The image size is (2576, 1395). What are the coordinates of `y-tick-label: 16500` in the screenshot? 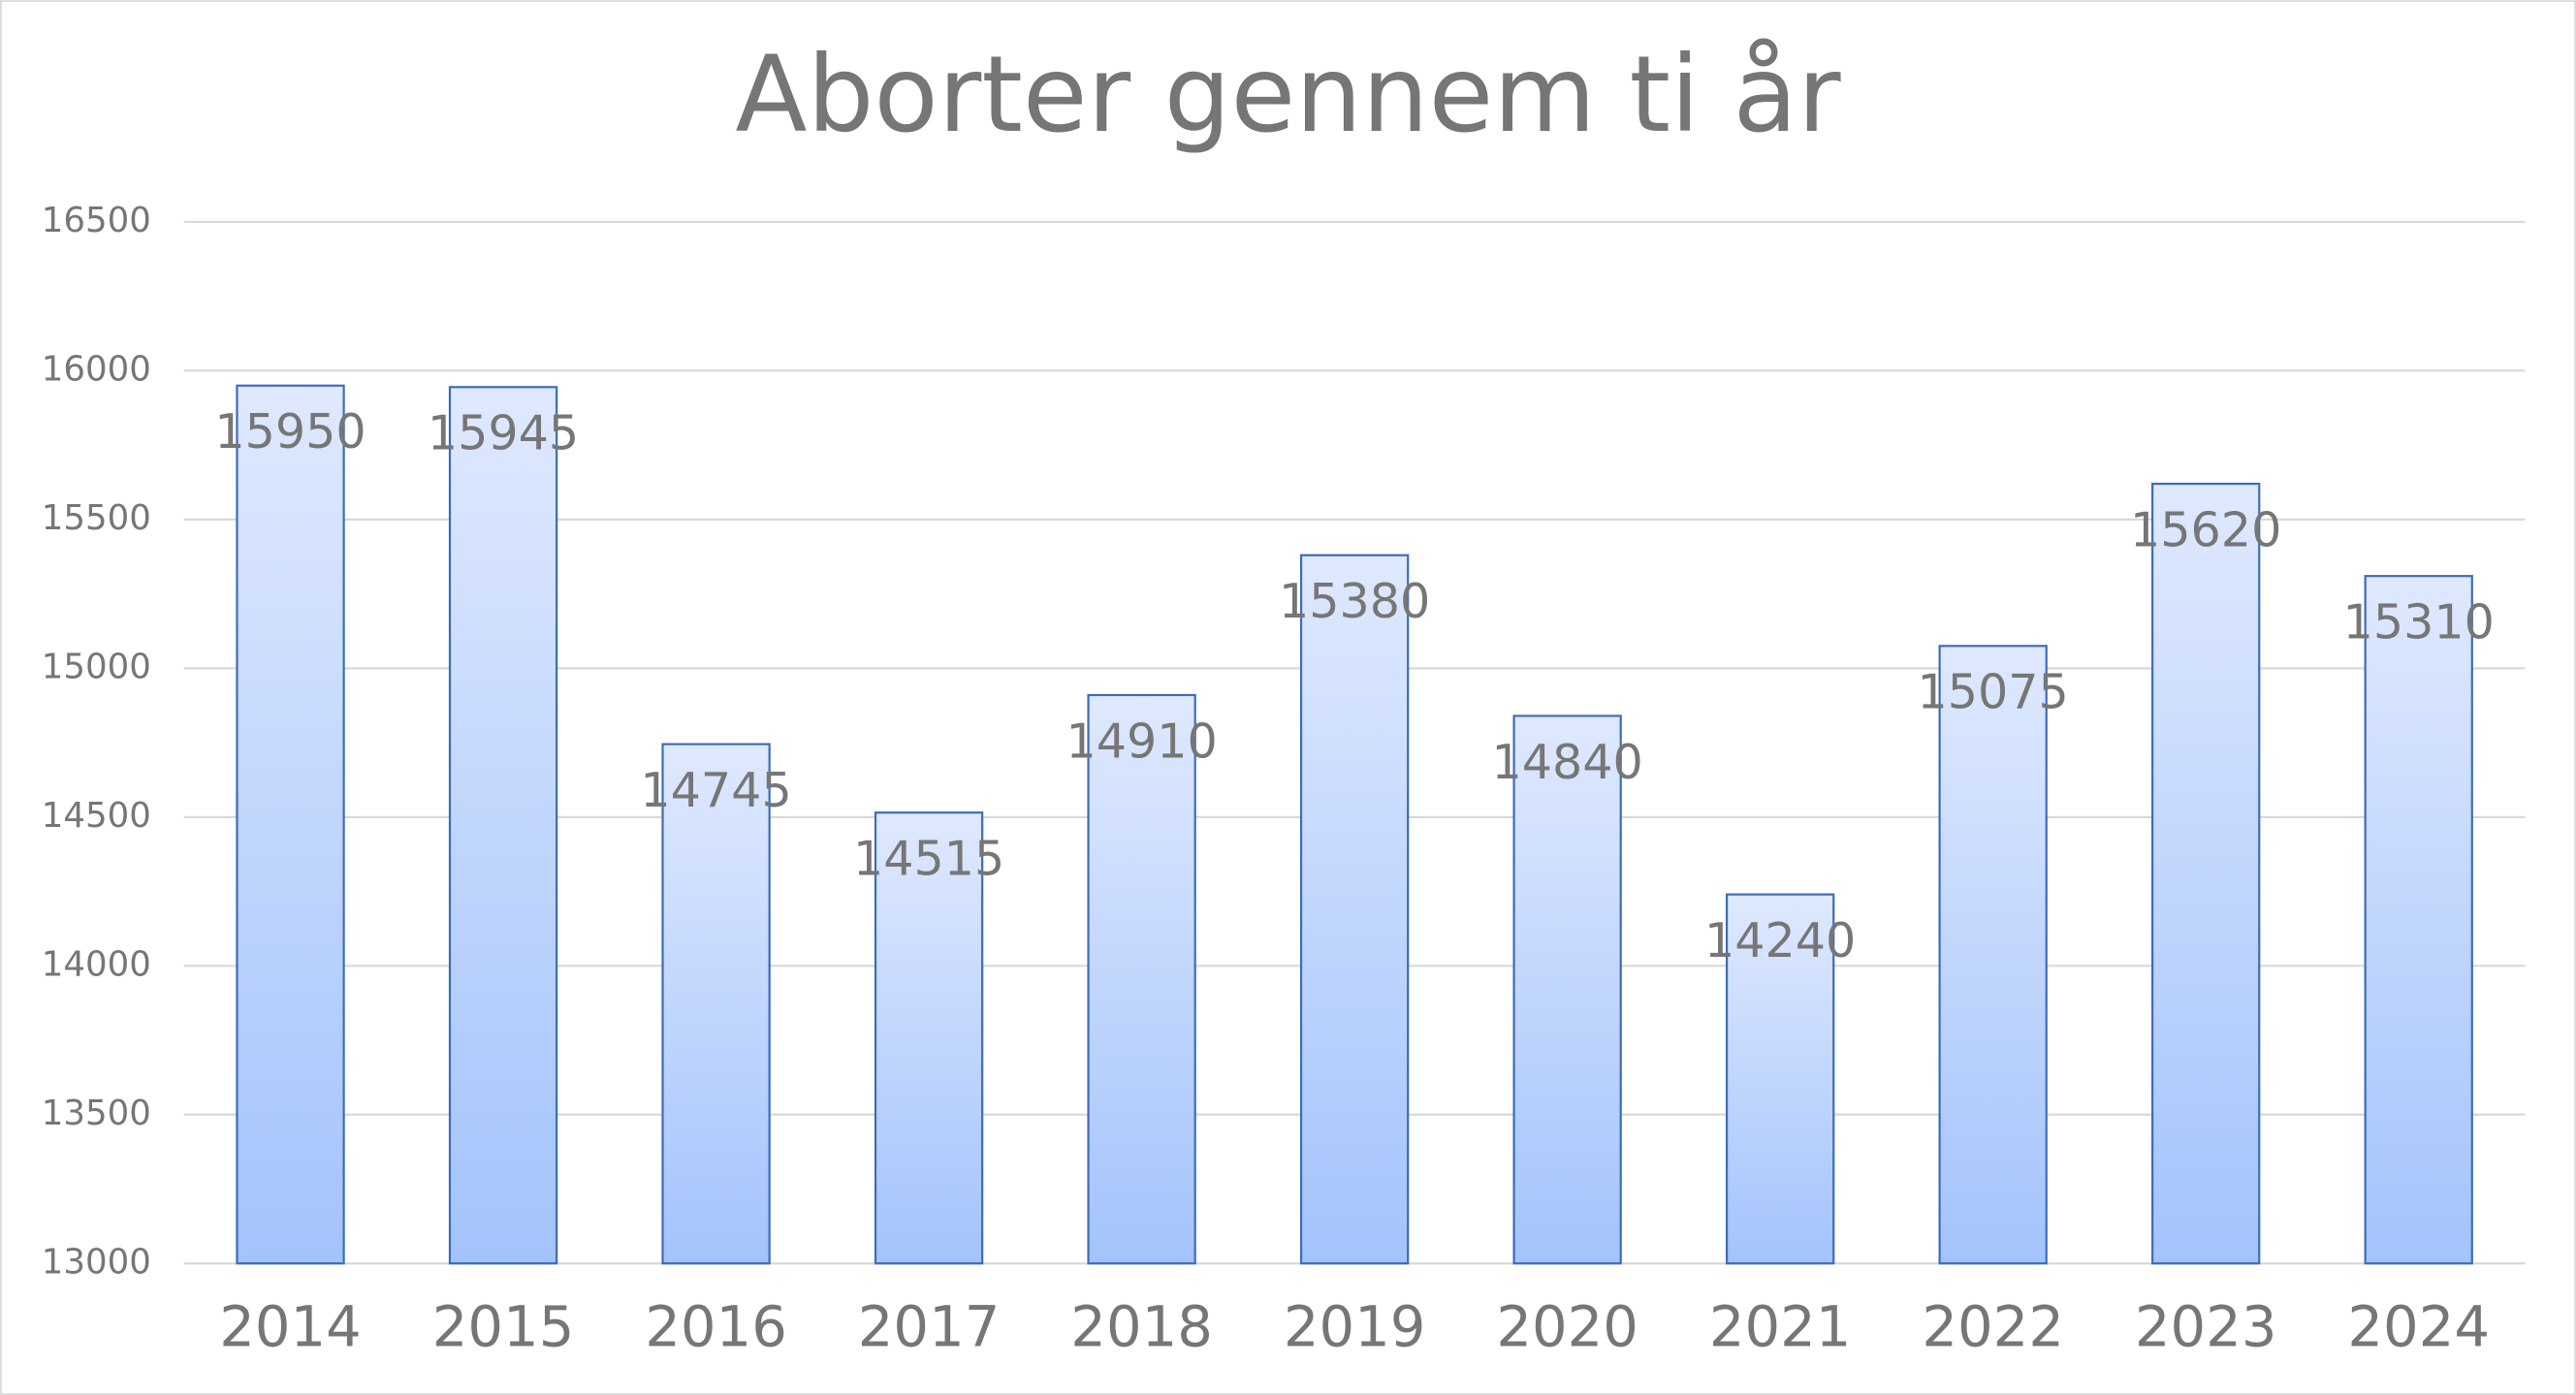 It's located at (96, 221).